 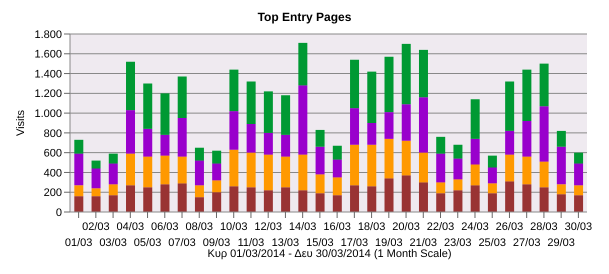 What do you see at coordinates (458, 243) in the screenshot?
I see `x-tick-label: 23/03` at bounding box center [458, 243].